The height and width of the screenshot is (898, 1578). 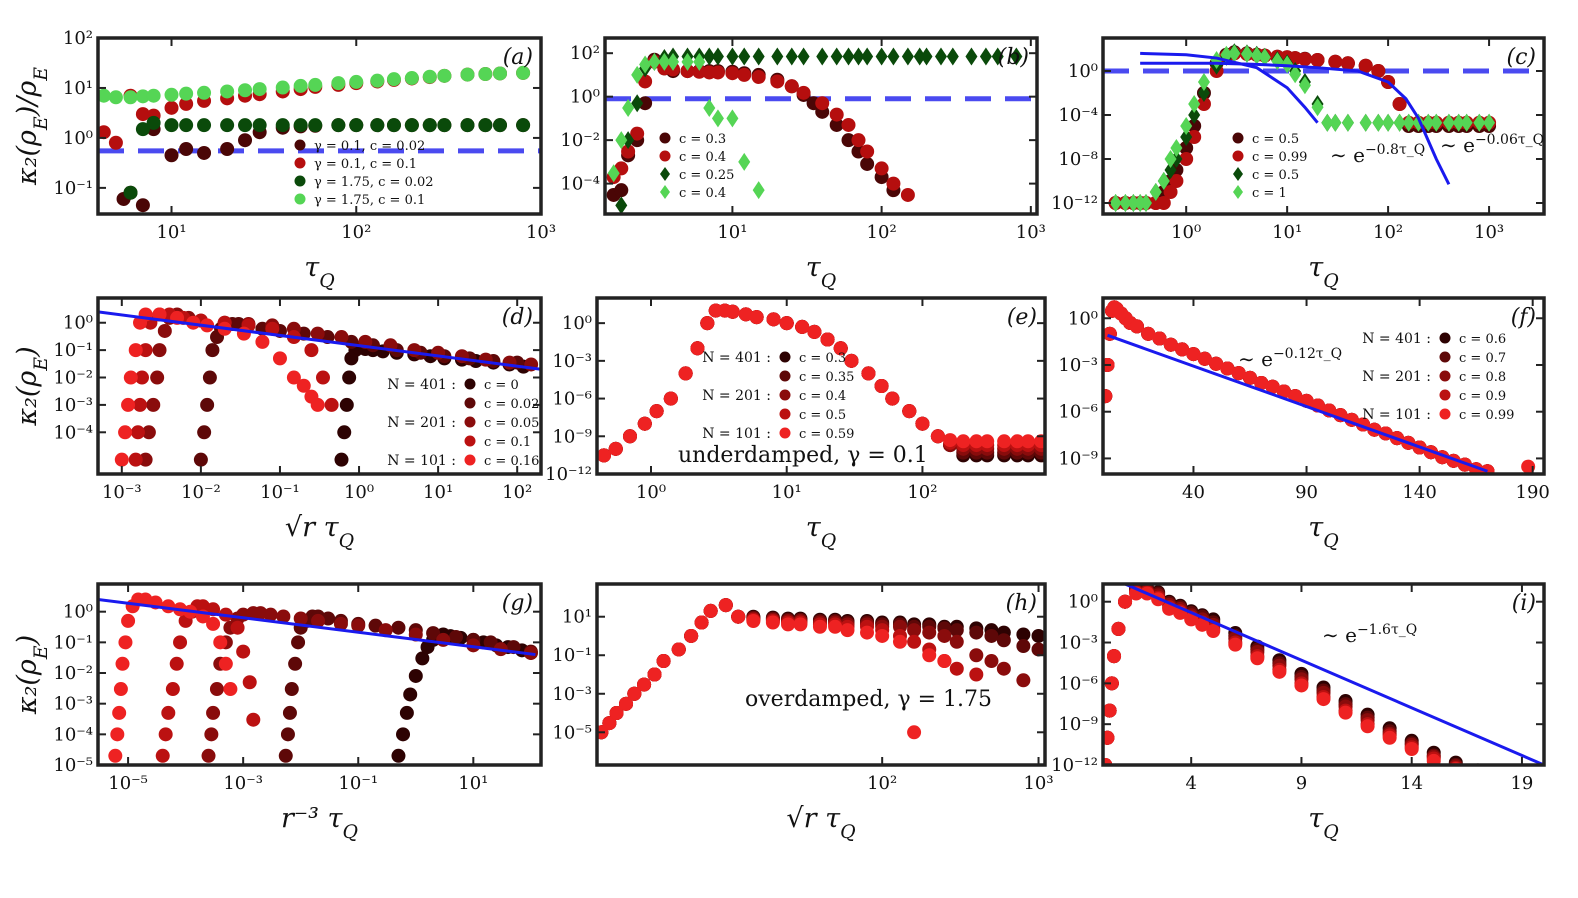 I want to click on panel-label: (h), so click(x=1021, y=603).